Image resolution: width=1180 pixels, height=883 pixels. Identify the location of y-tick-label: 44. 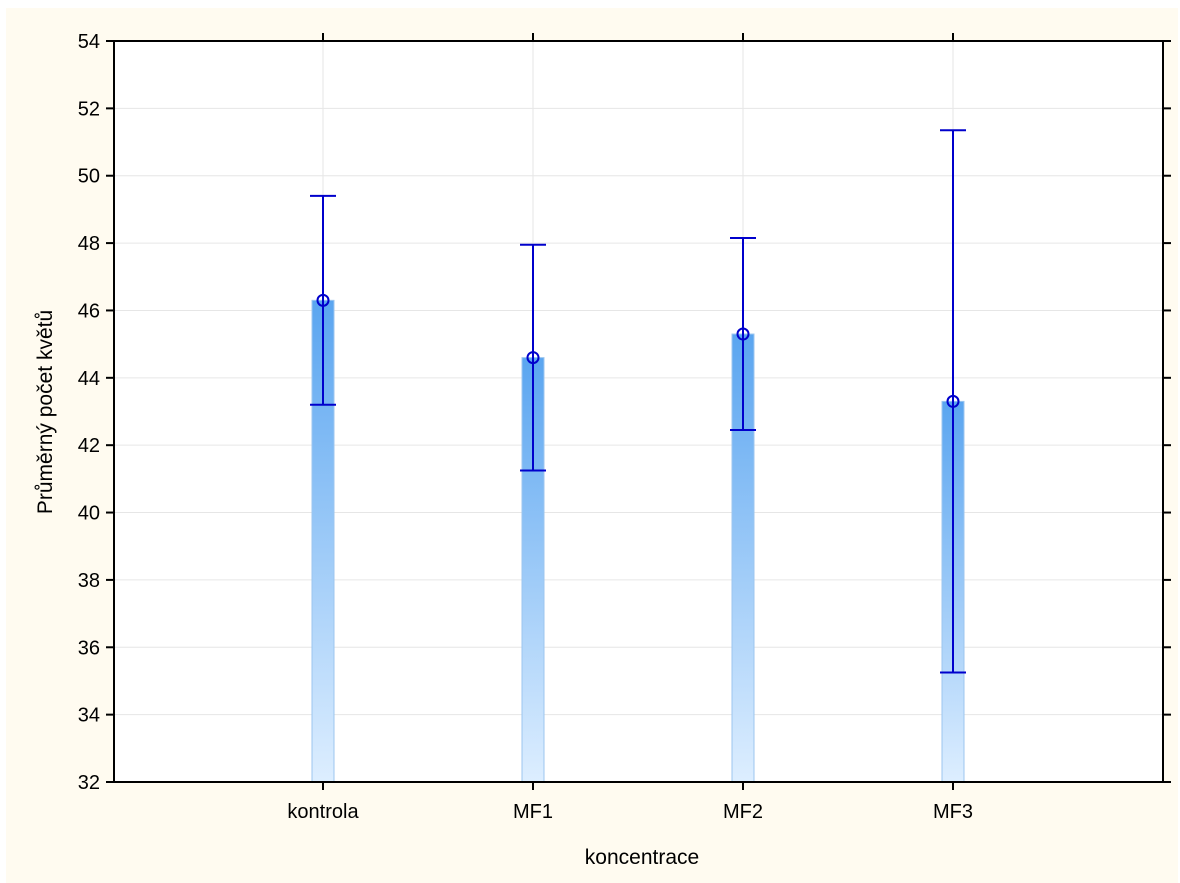
(89, 379).